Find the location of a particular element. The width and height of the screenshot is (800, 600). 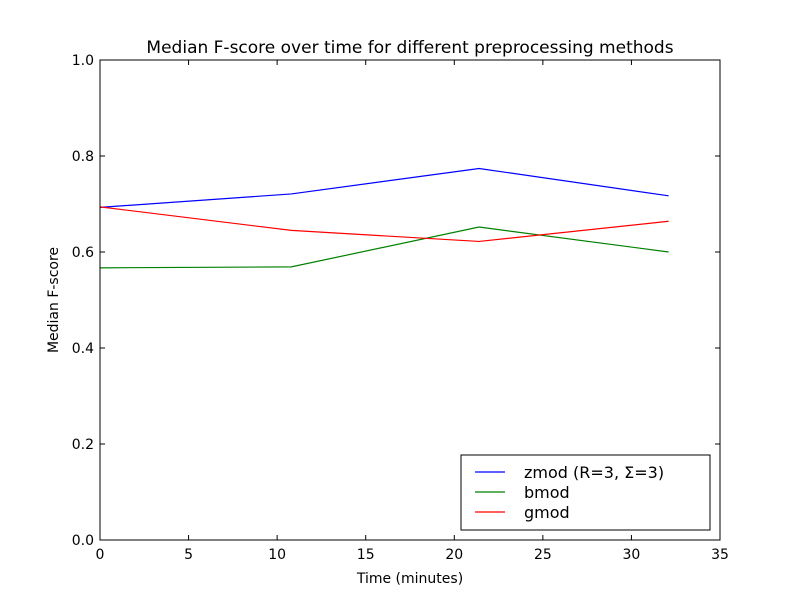

x-tick-label: 25 is located at coordinates (543, 555).